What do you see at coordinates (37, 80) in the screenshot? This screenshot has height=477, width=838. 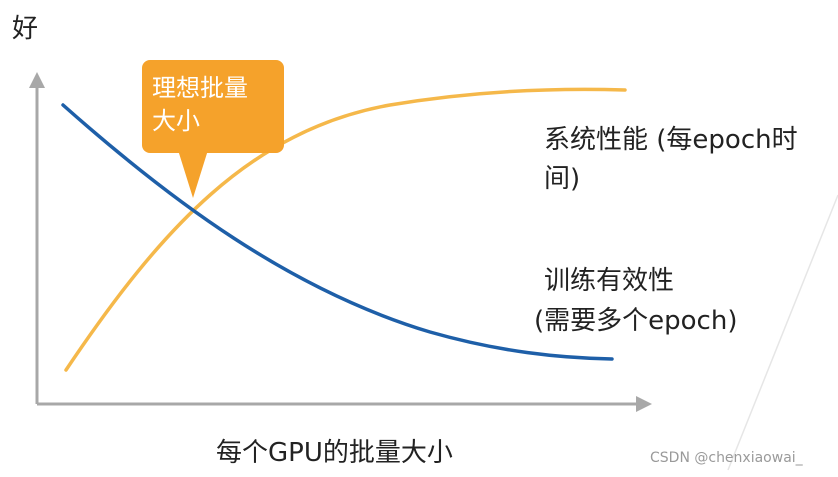 I see `y-axis-arrow` at bounding box center [37, 80].